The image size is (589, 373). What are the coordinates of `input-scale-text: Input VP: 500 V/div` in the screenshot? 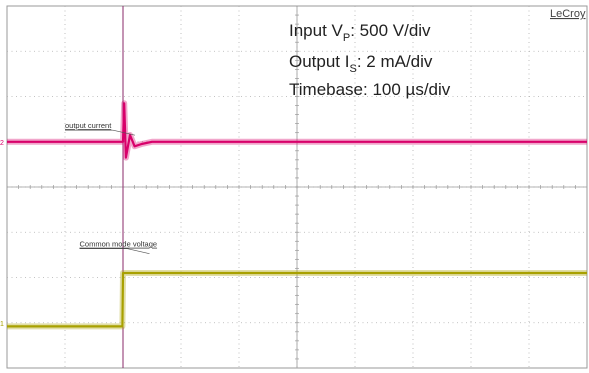 It's located at (360, 32).